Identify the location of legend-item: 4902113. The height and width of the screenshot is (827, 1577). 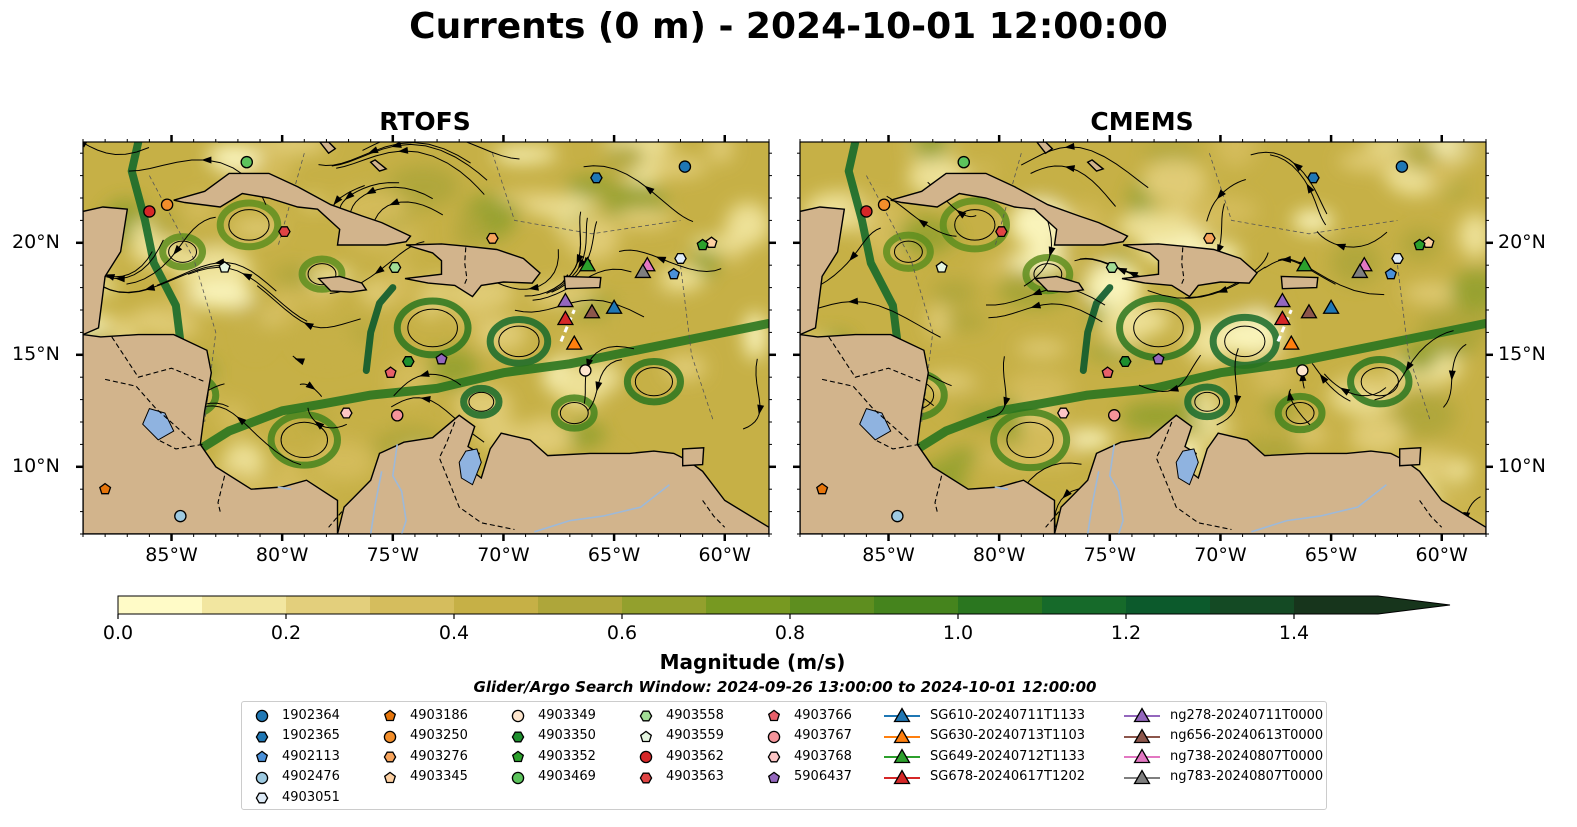
(296, 756).